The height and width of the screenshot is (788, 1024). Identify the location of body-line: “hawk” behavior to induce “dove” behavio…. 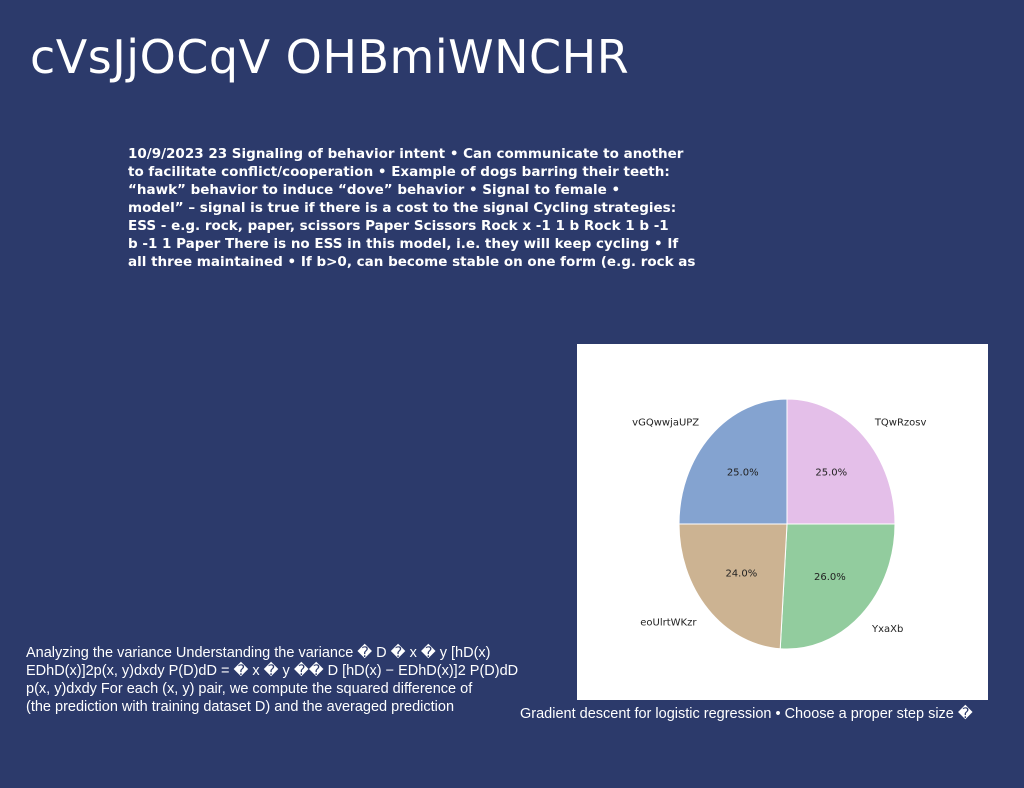
(374, 190).